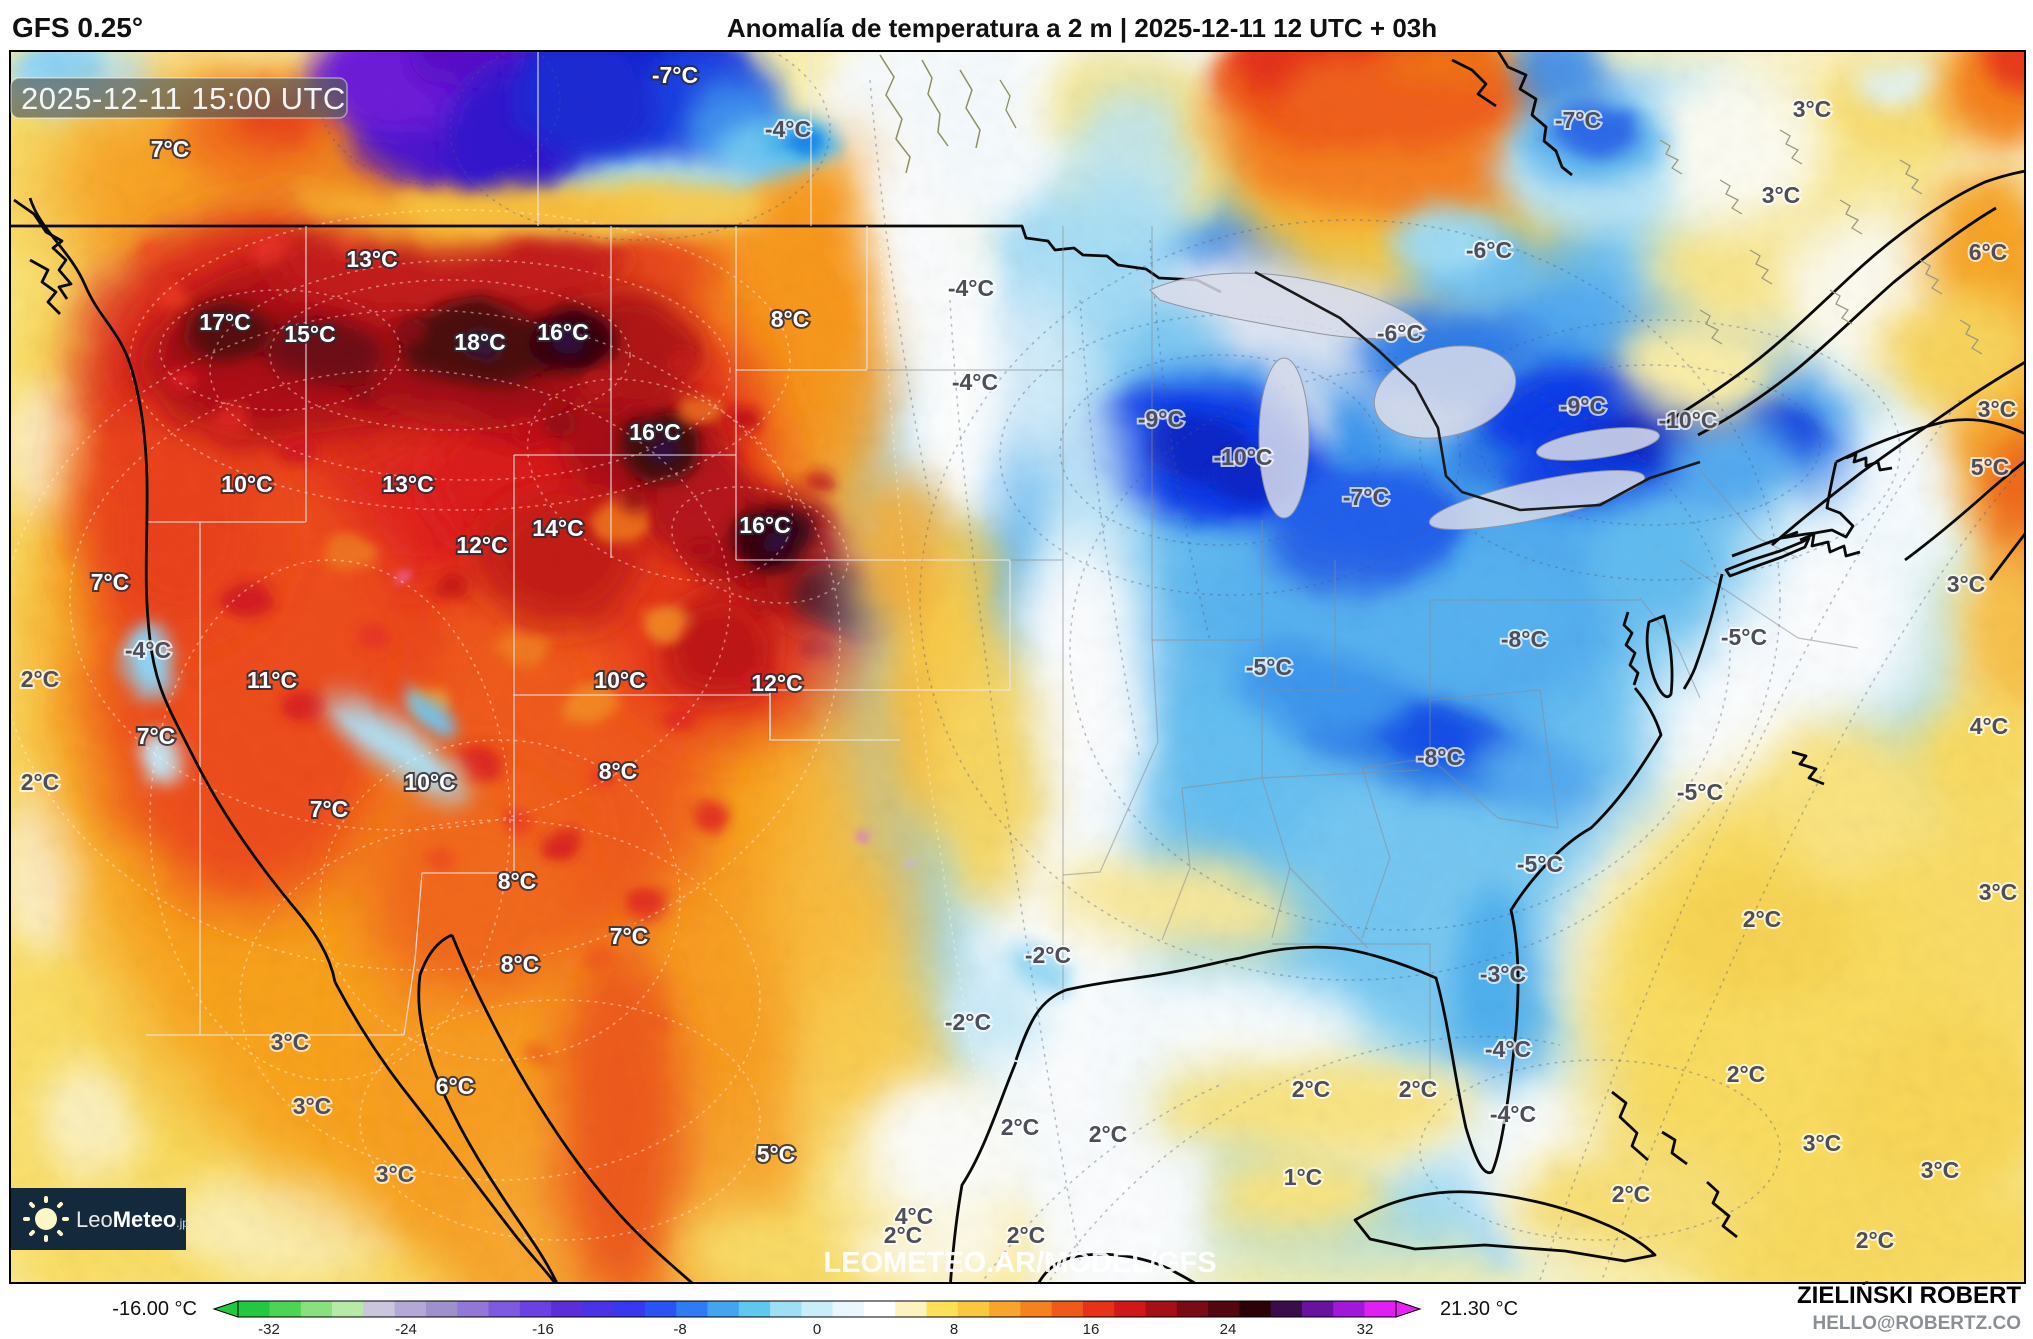  I want to click on svg-text: 8, so click(954, 1329).